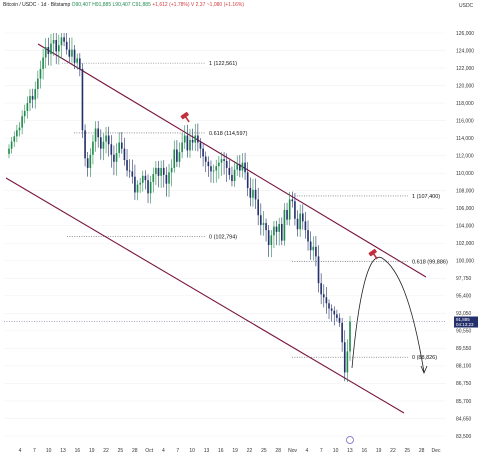  I want to click on hammer-marker, so click(373, 254).